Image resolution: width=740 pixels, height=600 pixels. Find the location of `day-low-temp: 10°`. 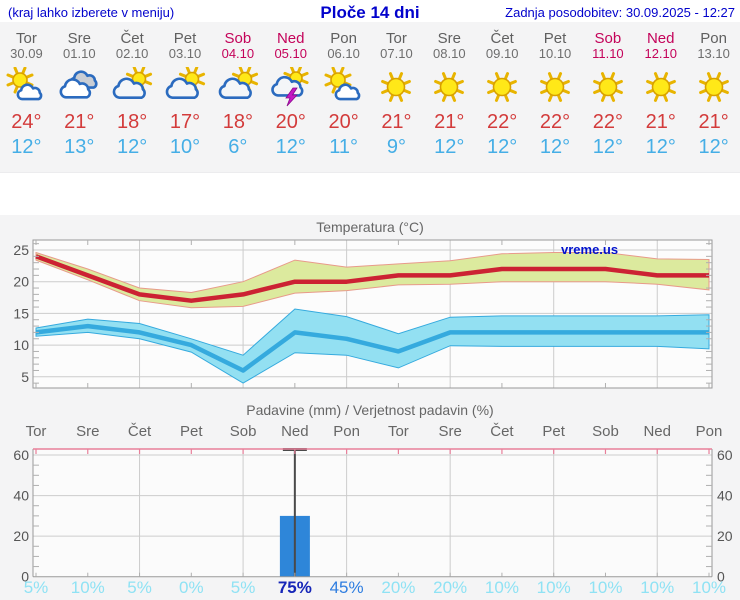

day-low-temp: 10° is located at coordinates (185, 147).